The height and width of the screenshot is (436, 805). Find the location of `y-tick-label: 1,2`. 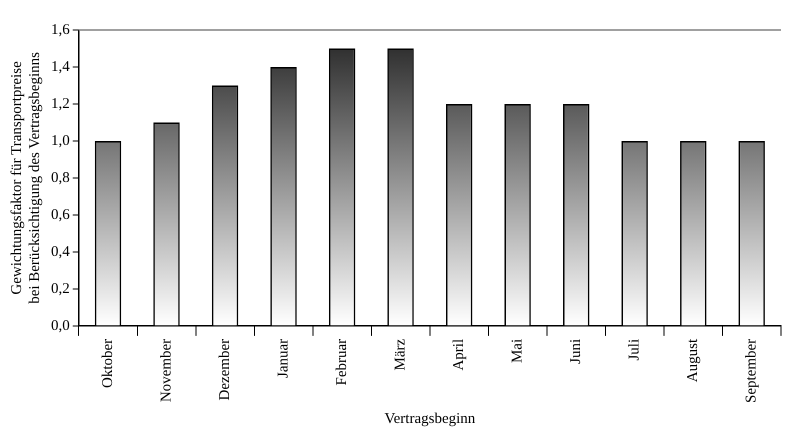

y-tick-label: 1,2 is located at coordinates (60, 104).